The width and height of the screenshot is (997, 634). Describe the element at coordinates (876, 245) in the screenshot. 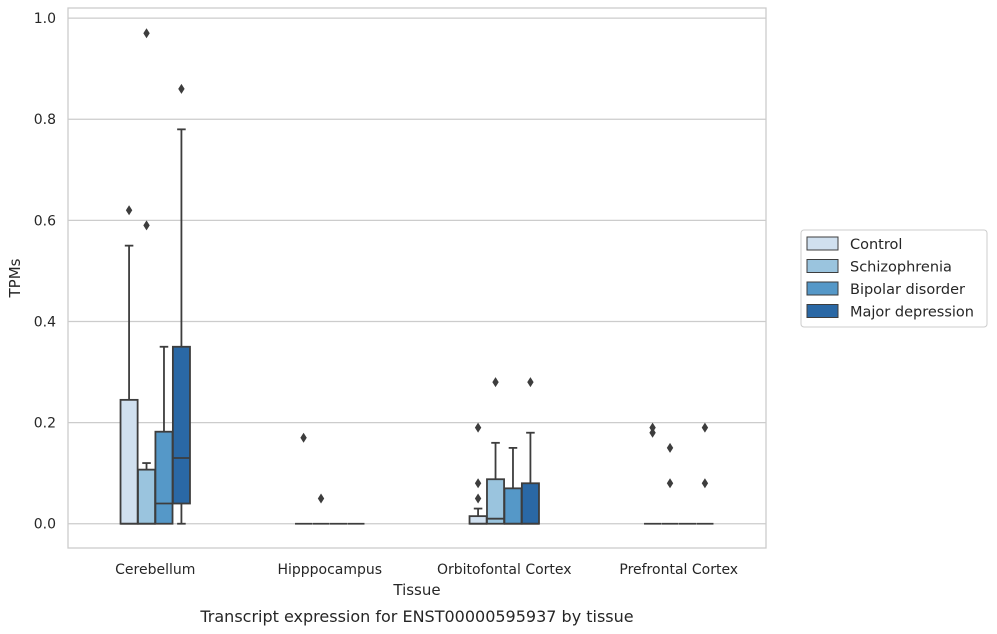

I see `legend-entry-label: Control` at that location.